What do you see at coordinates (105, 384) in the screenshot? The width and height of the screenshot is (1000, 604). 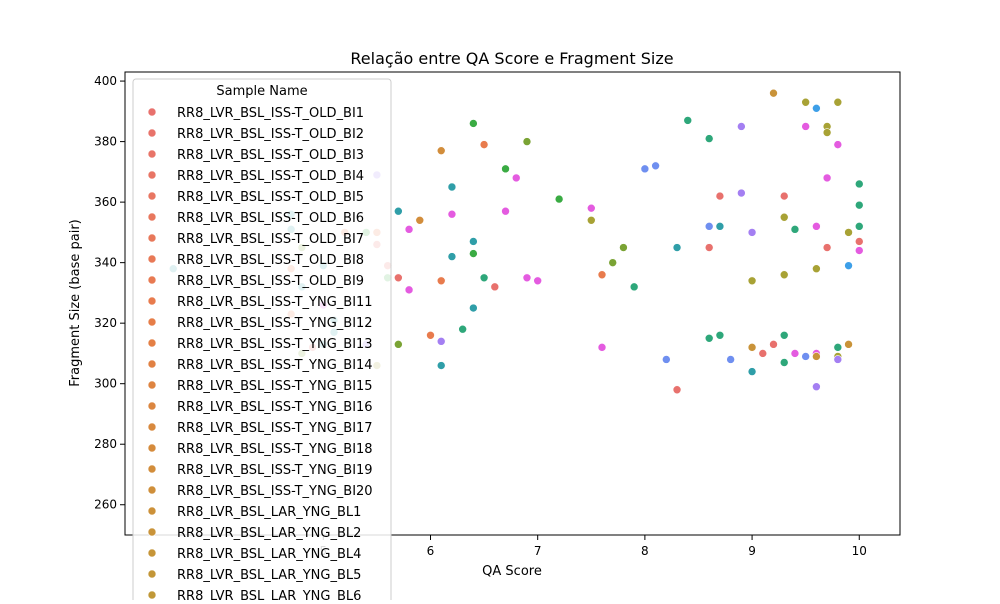 I see `y-tick-label: 300` at bounding box center [105, 384].